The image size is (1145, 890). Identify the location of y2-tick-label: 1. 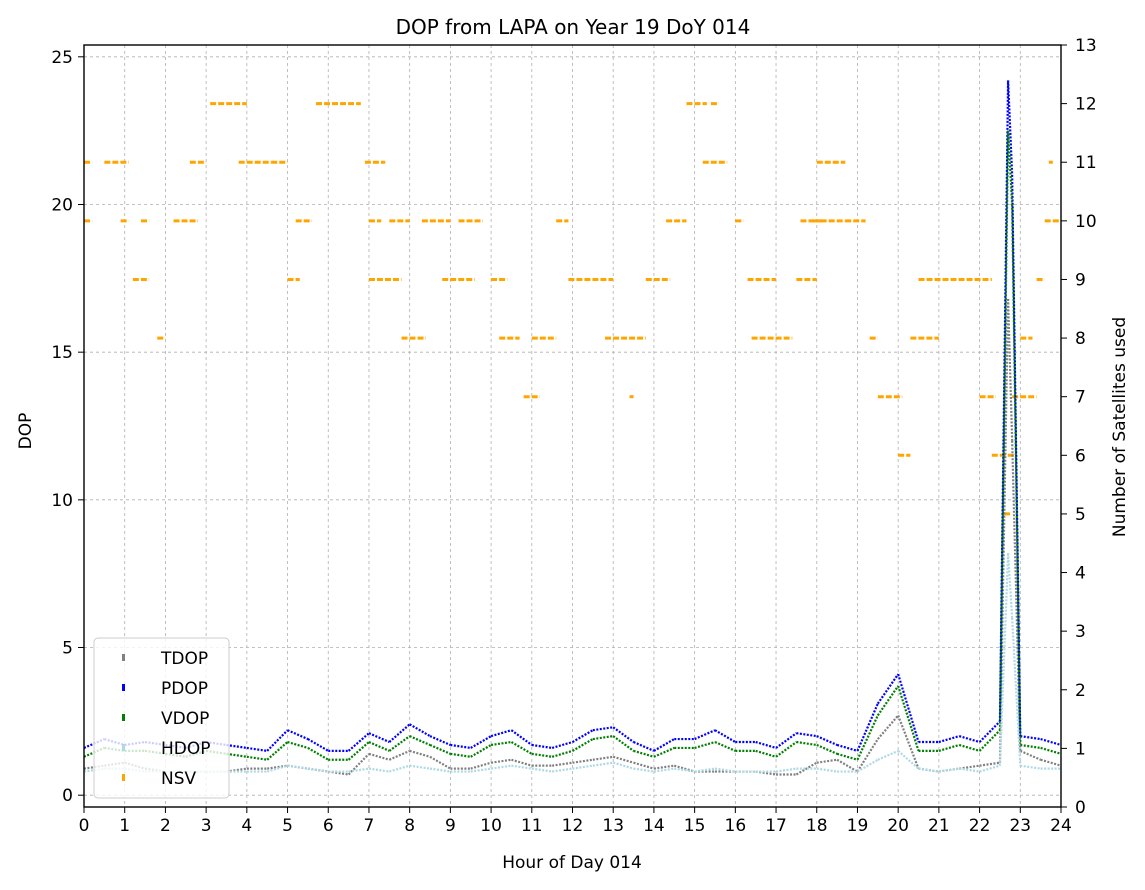
(1080, 749).